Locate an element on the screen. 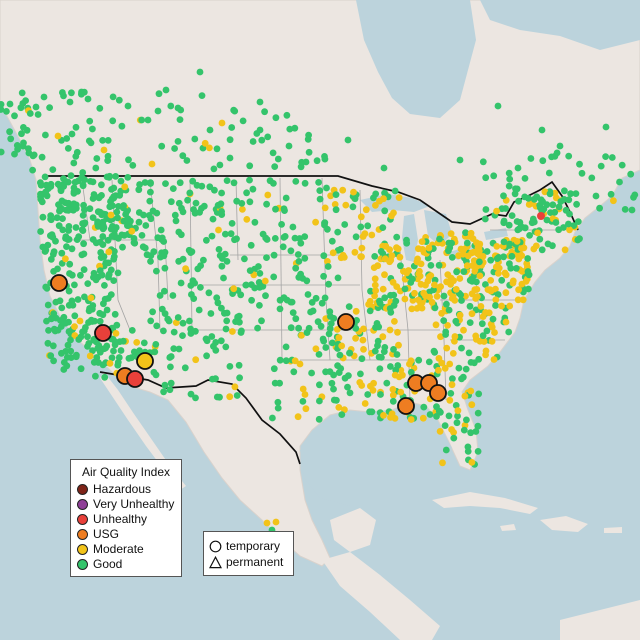  legend-item-moderate: Moderate is located at coordinates (110, 549).